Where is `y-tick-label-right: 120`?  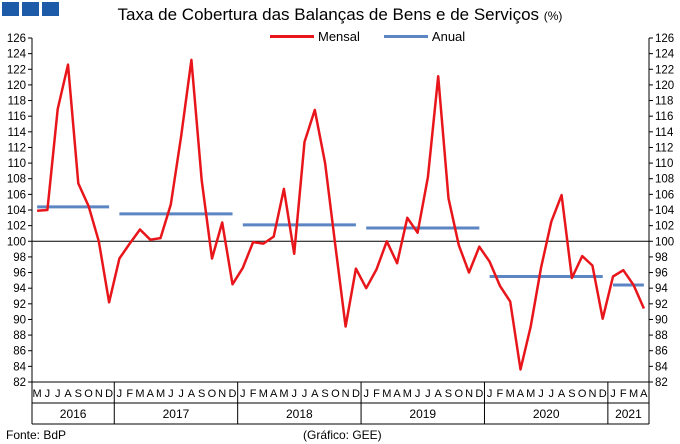 y-tick-label-right: 120 is located at coordinates (664, 86).